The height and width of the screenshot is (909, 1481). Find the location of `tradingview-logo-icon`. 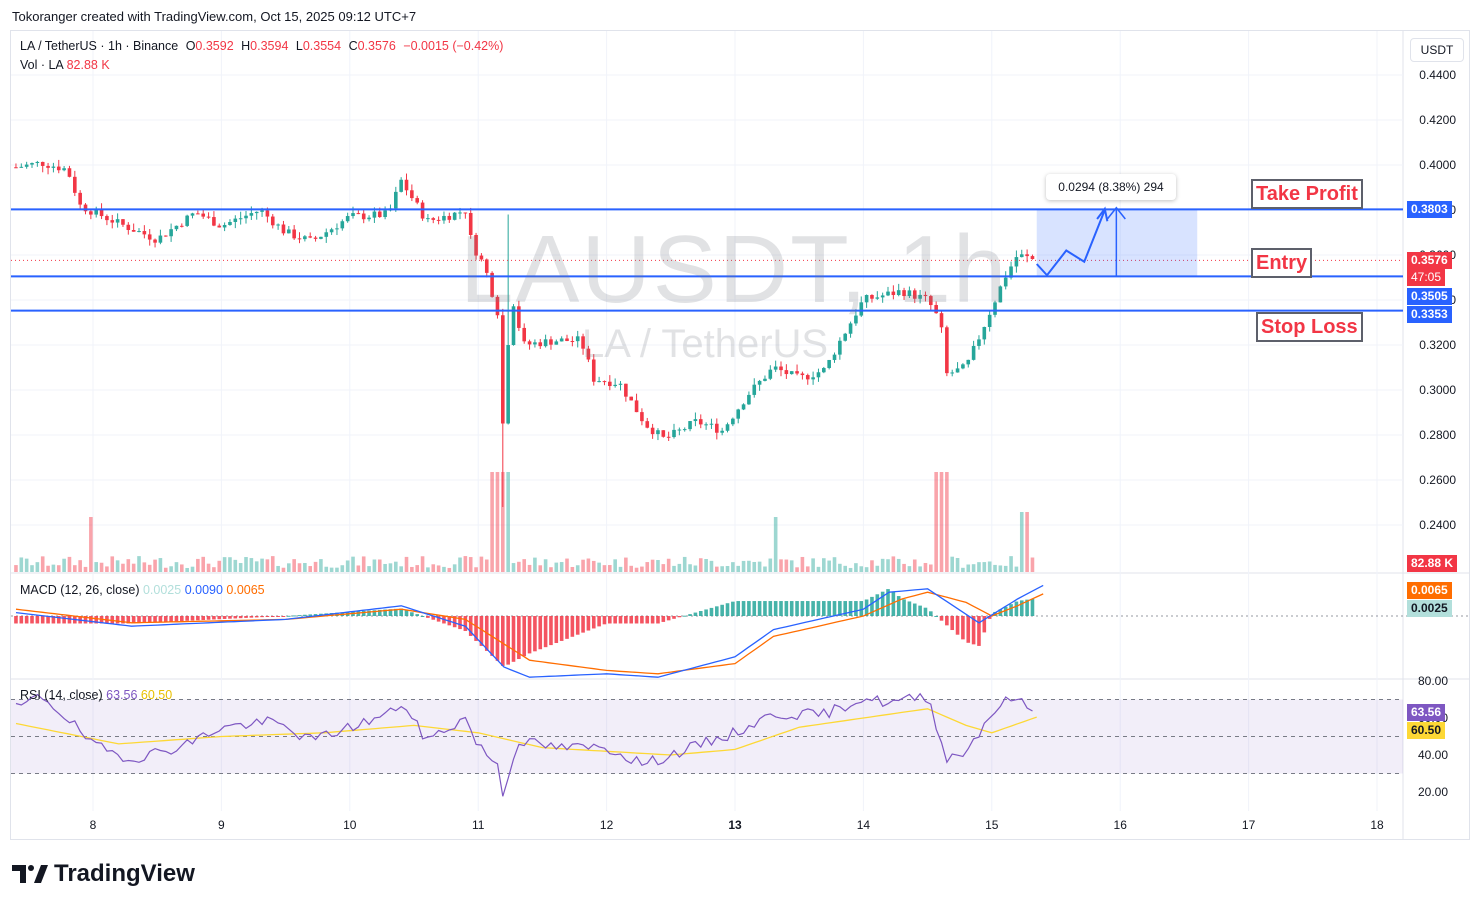

tradingview-logo-icon is located at coordinates (30, 874).